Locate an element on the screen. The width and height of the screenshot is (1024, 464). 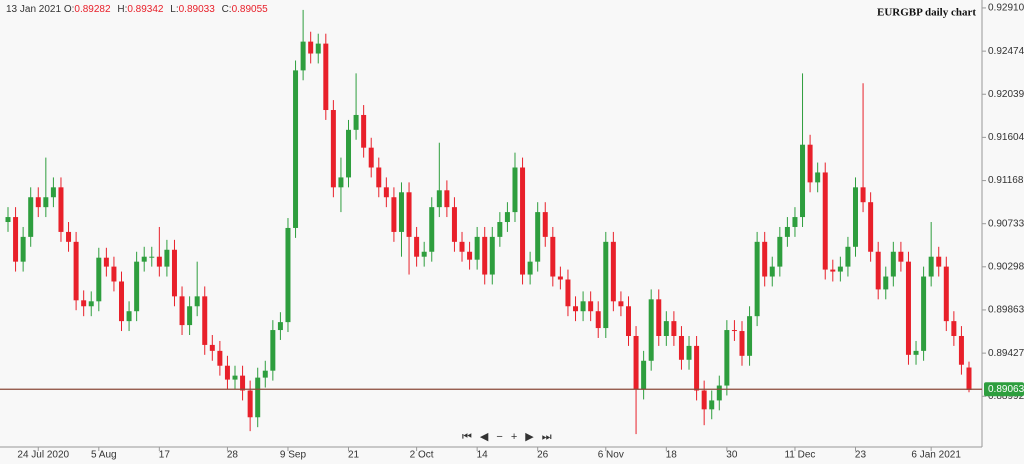
last-price-label: 0.89063 is located at coordinates (1006, 389).